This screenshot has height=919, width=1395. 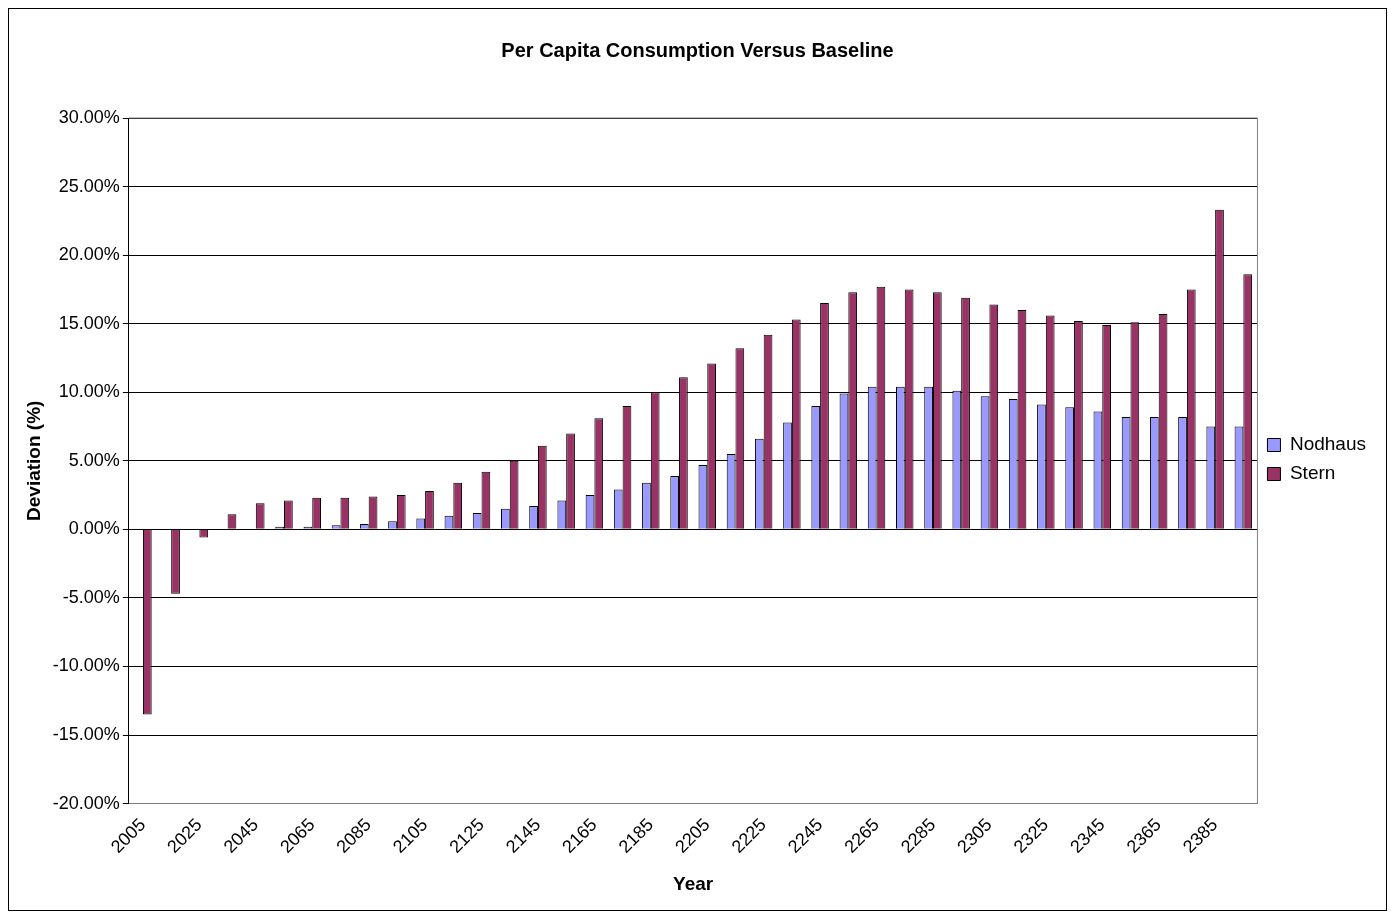 What do you see at coordinates (33, 460) in the screenshot?
I see `y-axis-title: Deviation (%)` at bounding box center [33, 460].